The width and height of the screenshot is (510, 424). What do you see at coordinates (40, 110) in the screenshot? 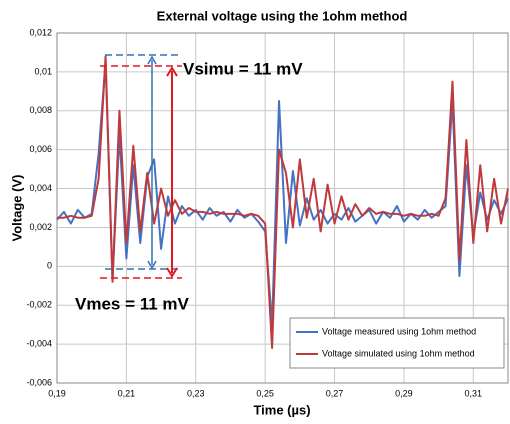
I see `y-tick-label: 0,008` at bounding box center [40, 110].